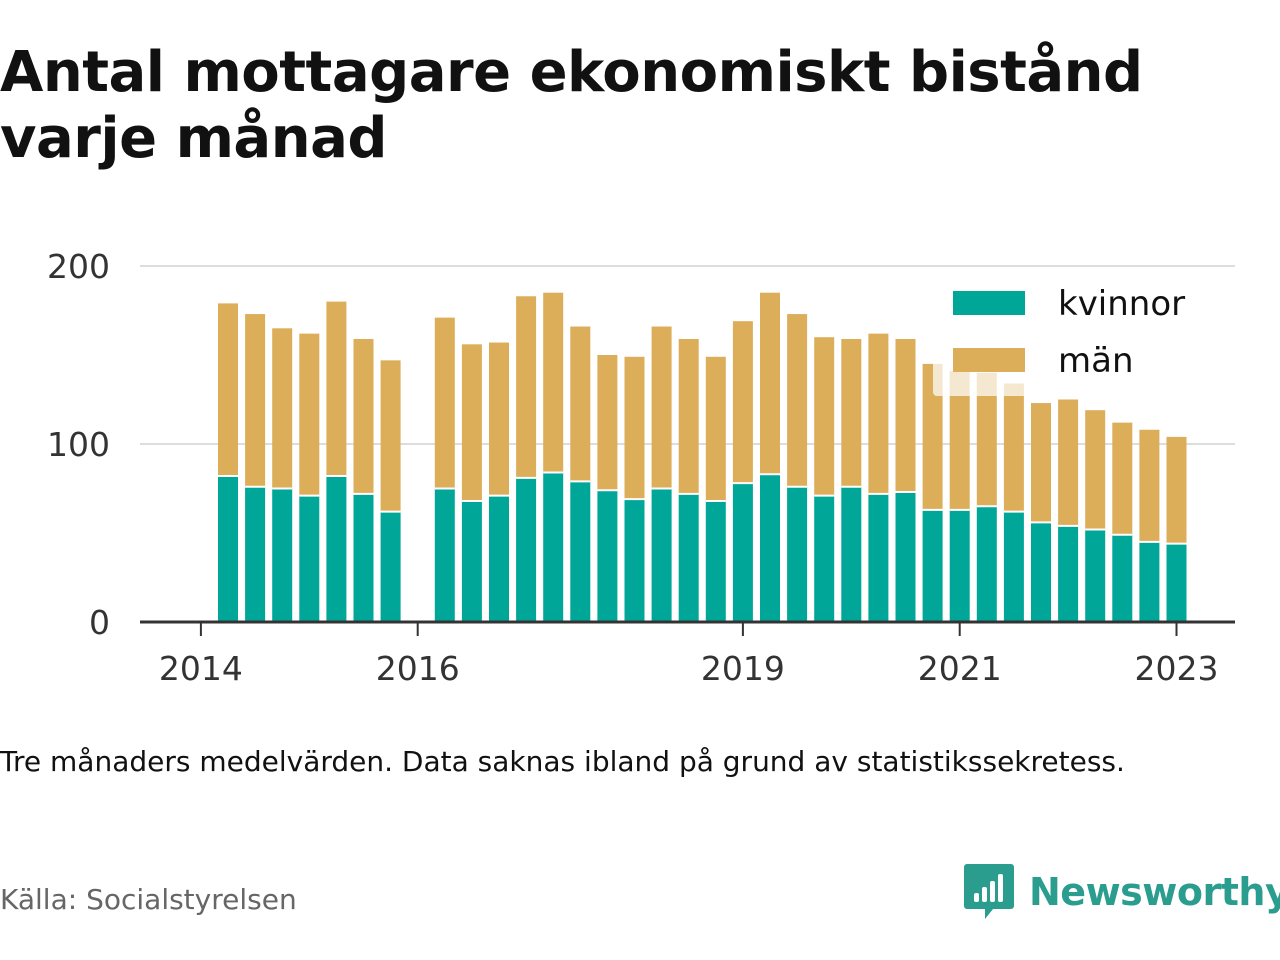 The width and height of the screenshot is (1280, 960). I want to click on x-tick-label: 2016, so click(418, 668).